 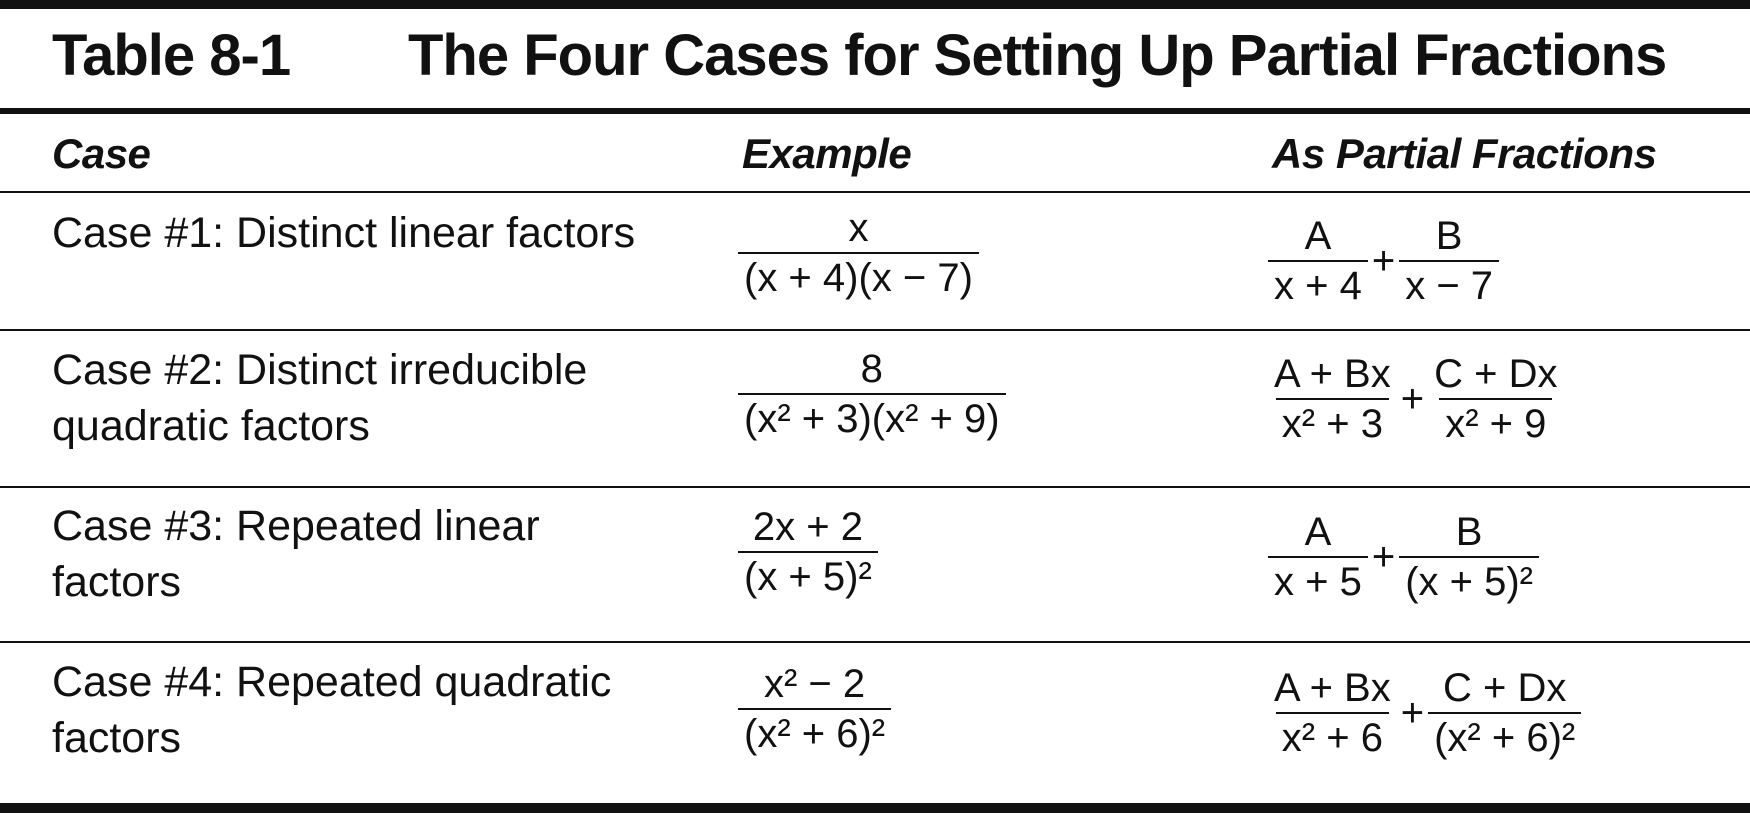 What do you see at coordinates (808, 576) in the screenshot?
I see `example-denominator: (x + 5)²` at bounding box center [808, 576].